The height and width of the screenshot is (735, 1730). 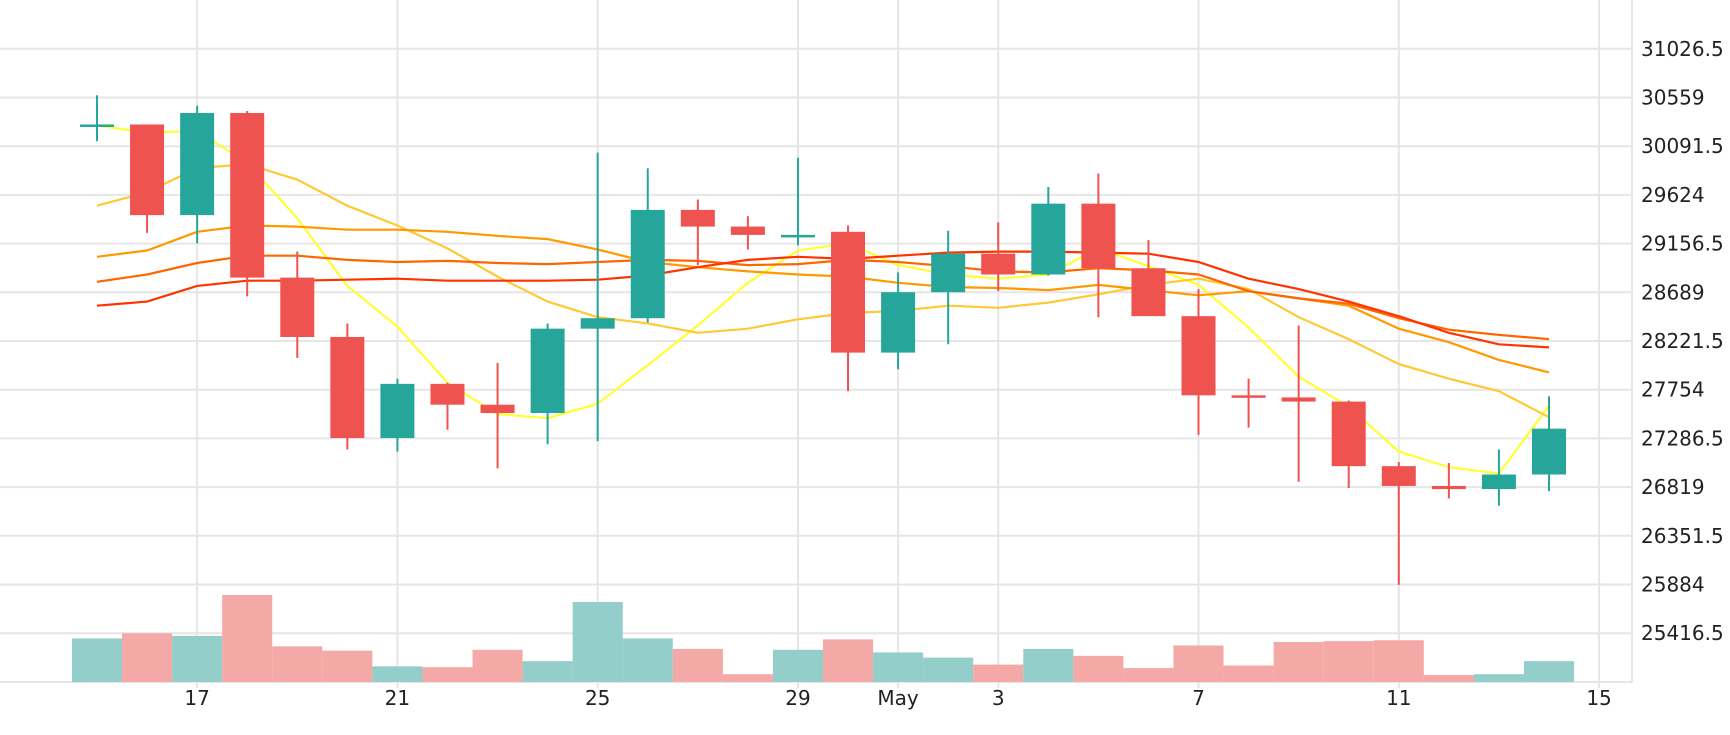 What do you see at coordinates (1682, 536) in the screenshot?
I see `y-tick-label: 26351.5` at bounding box center [1682, 536].